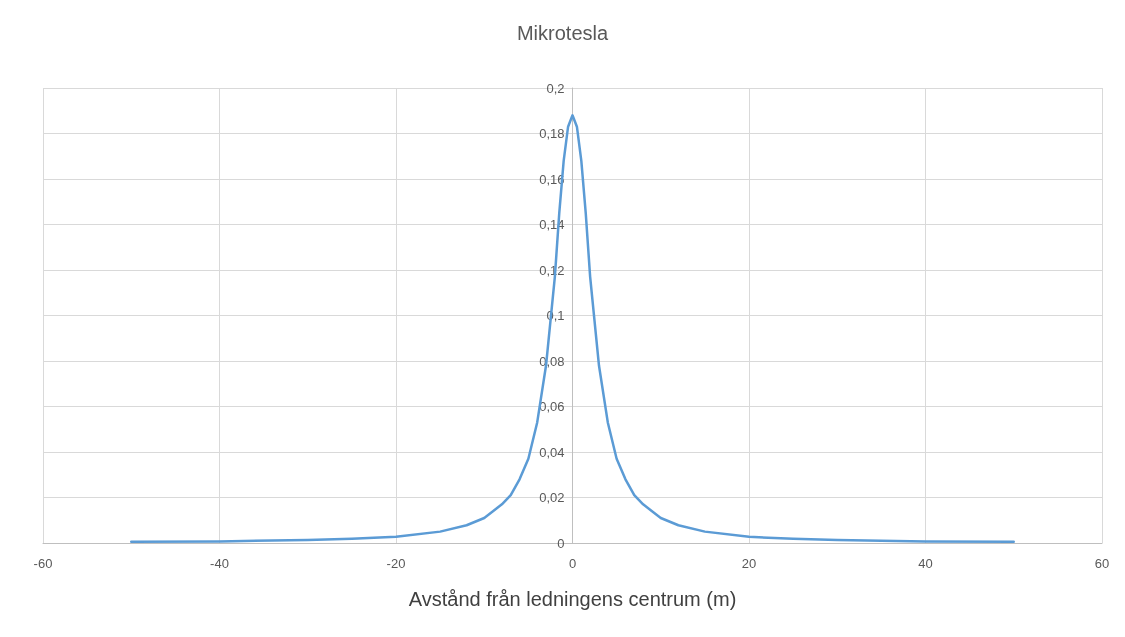 The width and height of the screenshot is (1125, 637). What do you see at coordinates (552, 133) in the screenshot?
I see `y-tick-label: 0,18` at bounding box center [552, 133].